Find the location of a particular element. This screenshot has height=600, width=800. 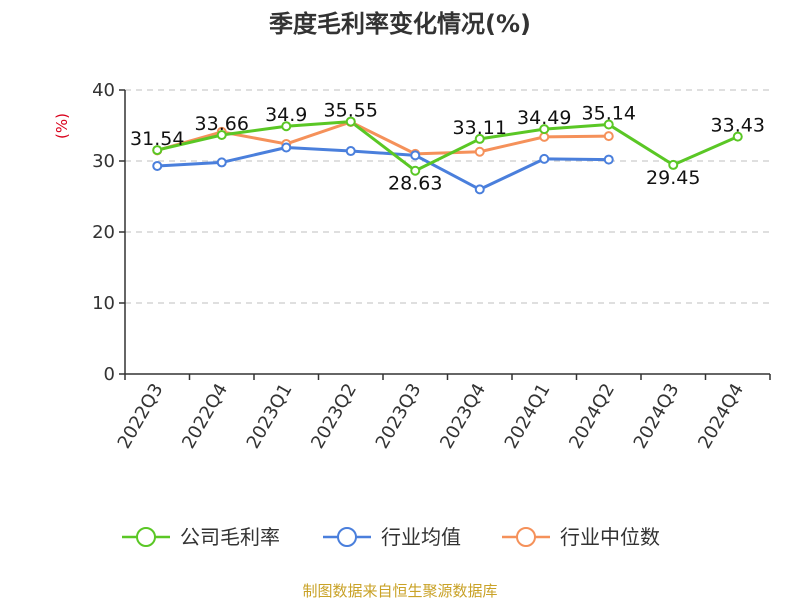

data-label: 34.9 is located at coordinates (286, 115).